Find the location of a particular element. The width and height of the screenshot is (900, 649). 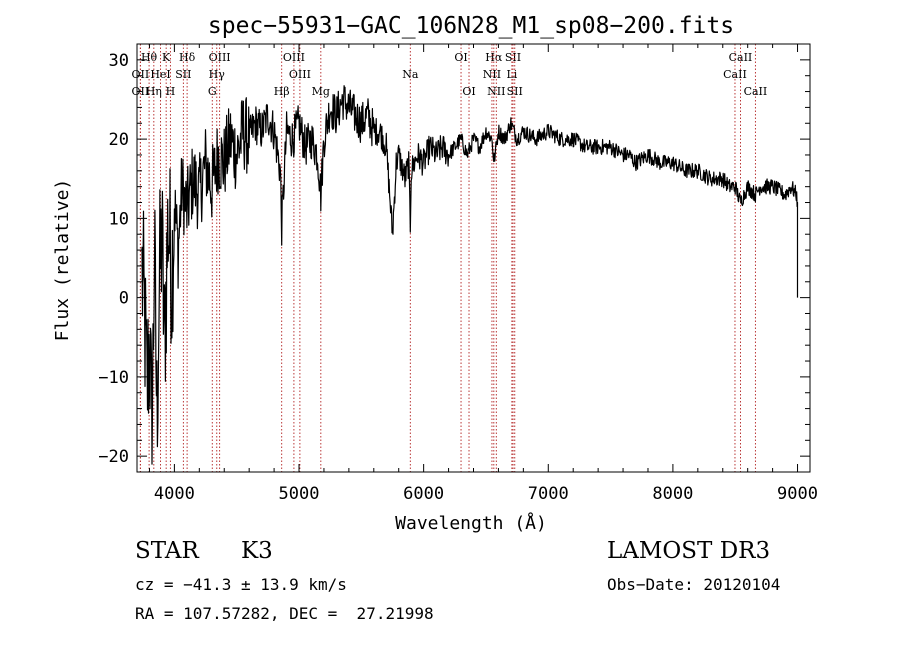

line-label-12: Hγ is located at coordinates (217, 74).